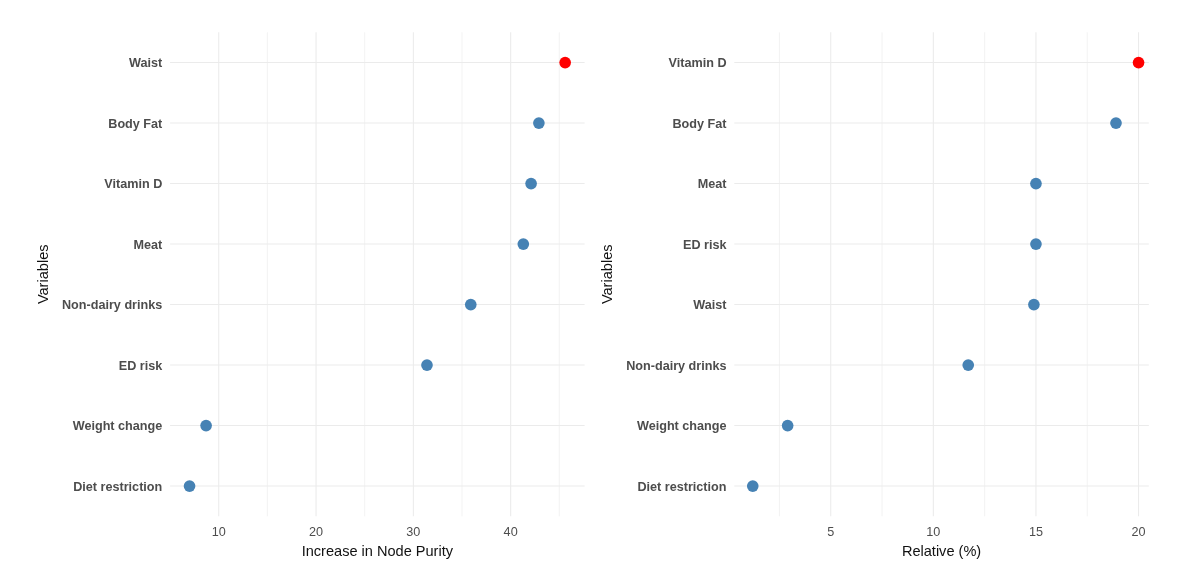 Image resolution: width=1177 pixels, height=570 pixels. What do you see at coordinates (1035, 531) in the screenshot?
I see `x-tick-label: 15` at bounding box center [1035, 531].